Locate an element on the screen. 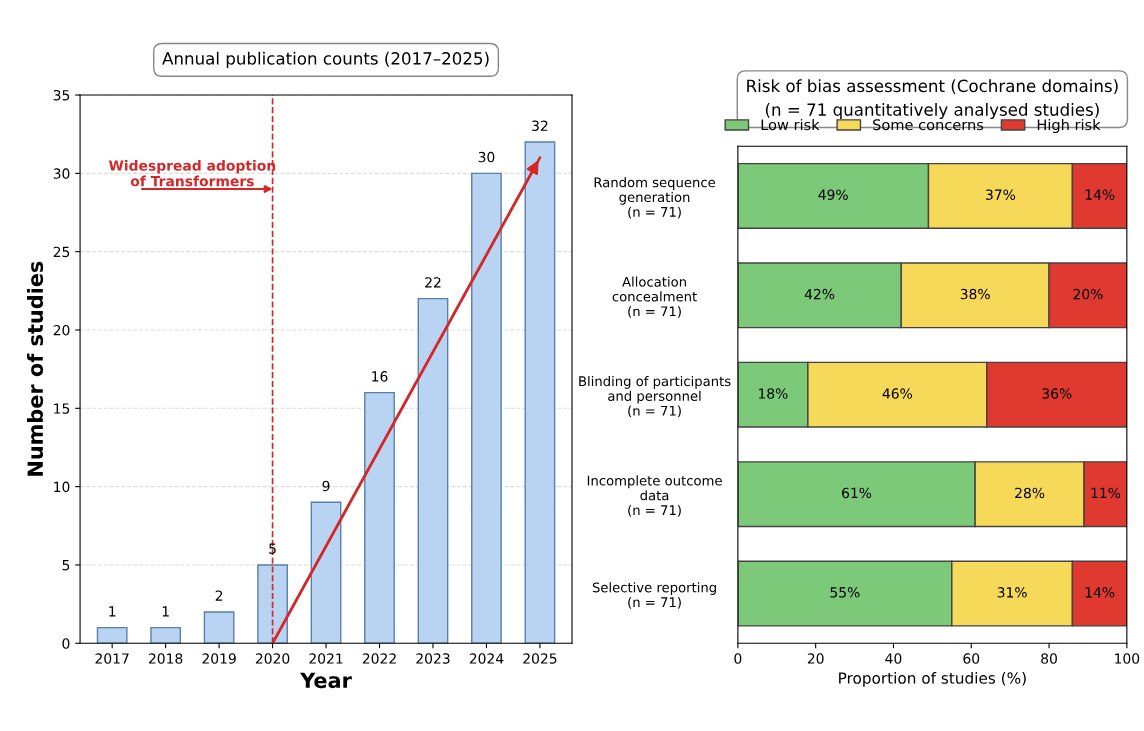 The height and width of the screenshot is (731, 1144). annotation: Widespread adoption of Transformers is located at coordinates (192, 173).